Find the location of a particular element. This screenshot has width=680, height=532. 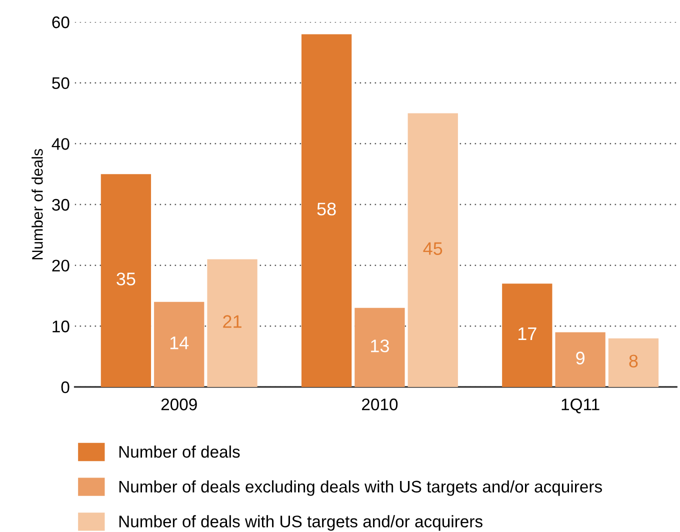

data-label: 8 is located at coordinates (633, 361).